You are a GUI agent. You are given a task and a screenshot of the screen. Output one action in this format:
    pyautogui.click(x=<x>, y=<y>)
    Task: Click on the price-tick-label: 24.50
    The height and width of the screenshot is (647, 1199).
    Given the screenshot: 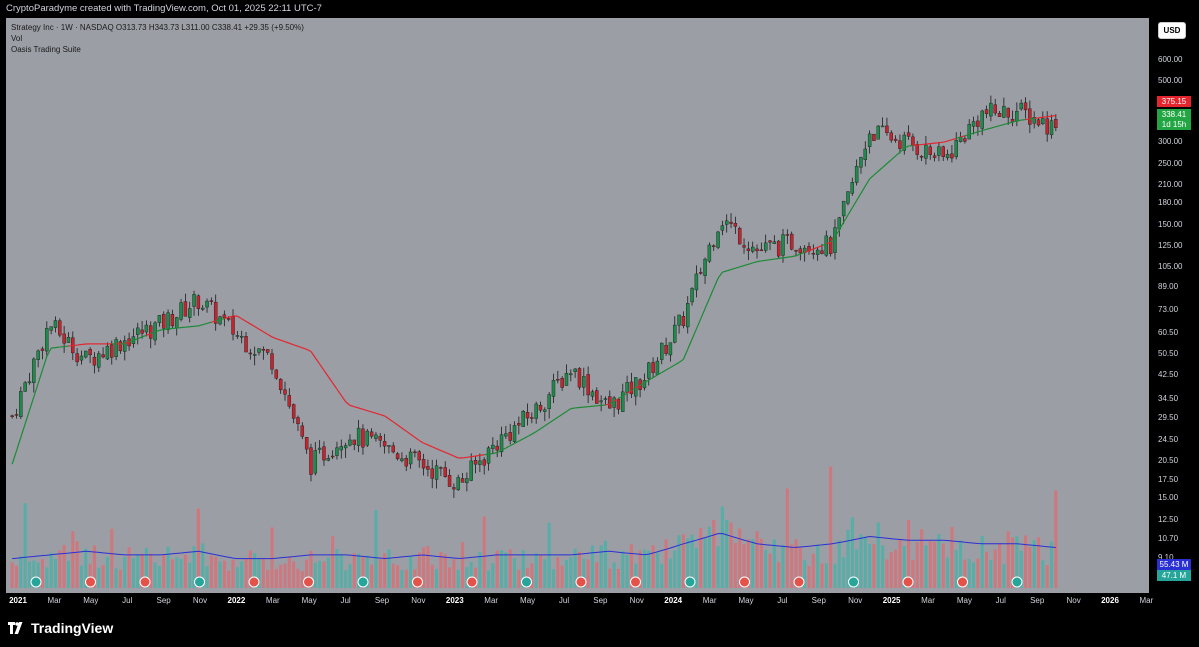 What is the action you would take?
    pyautogui.click(x=1168, y=440)
    